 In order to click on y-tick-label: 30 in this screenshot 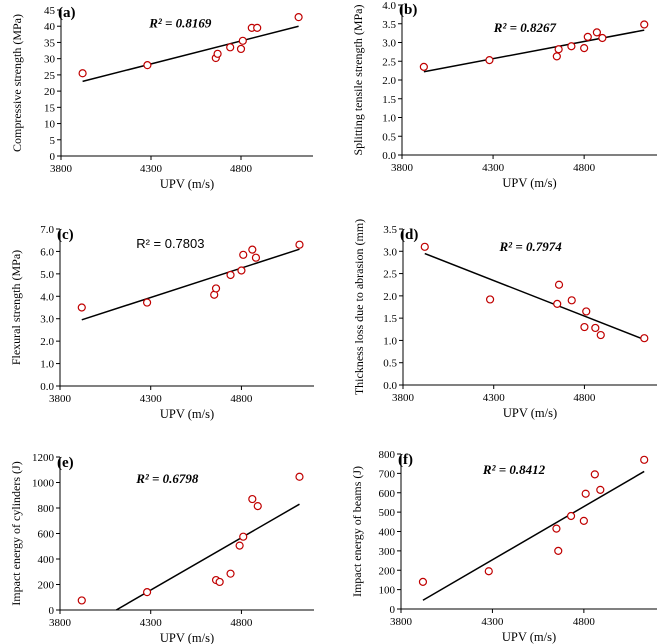, I will do `click(50, 60)`.